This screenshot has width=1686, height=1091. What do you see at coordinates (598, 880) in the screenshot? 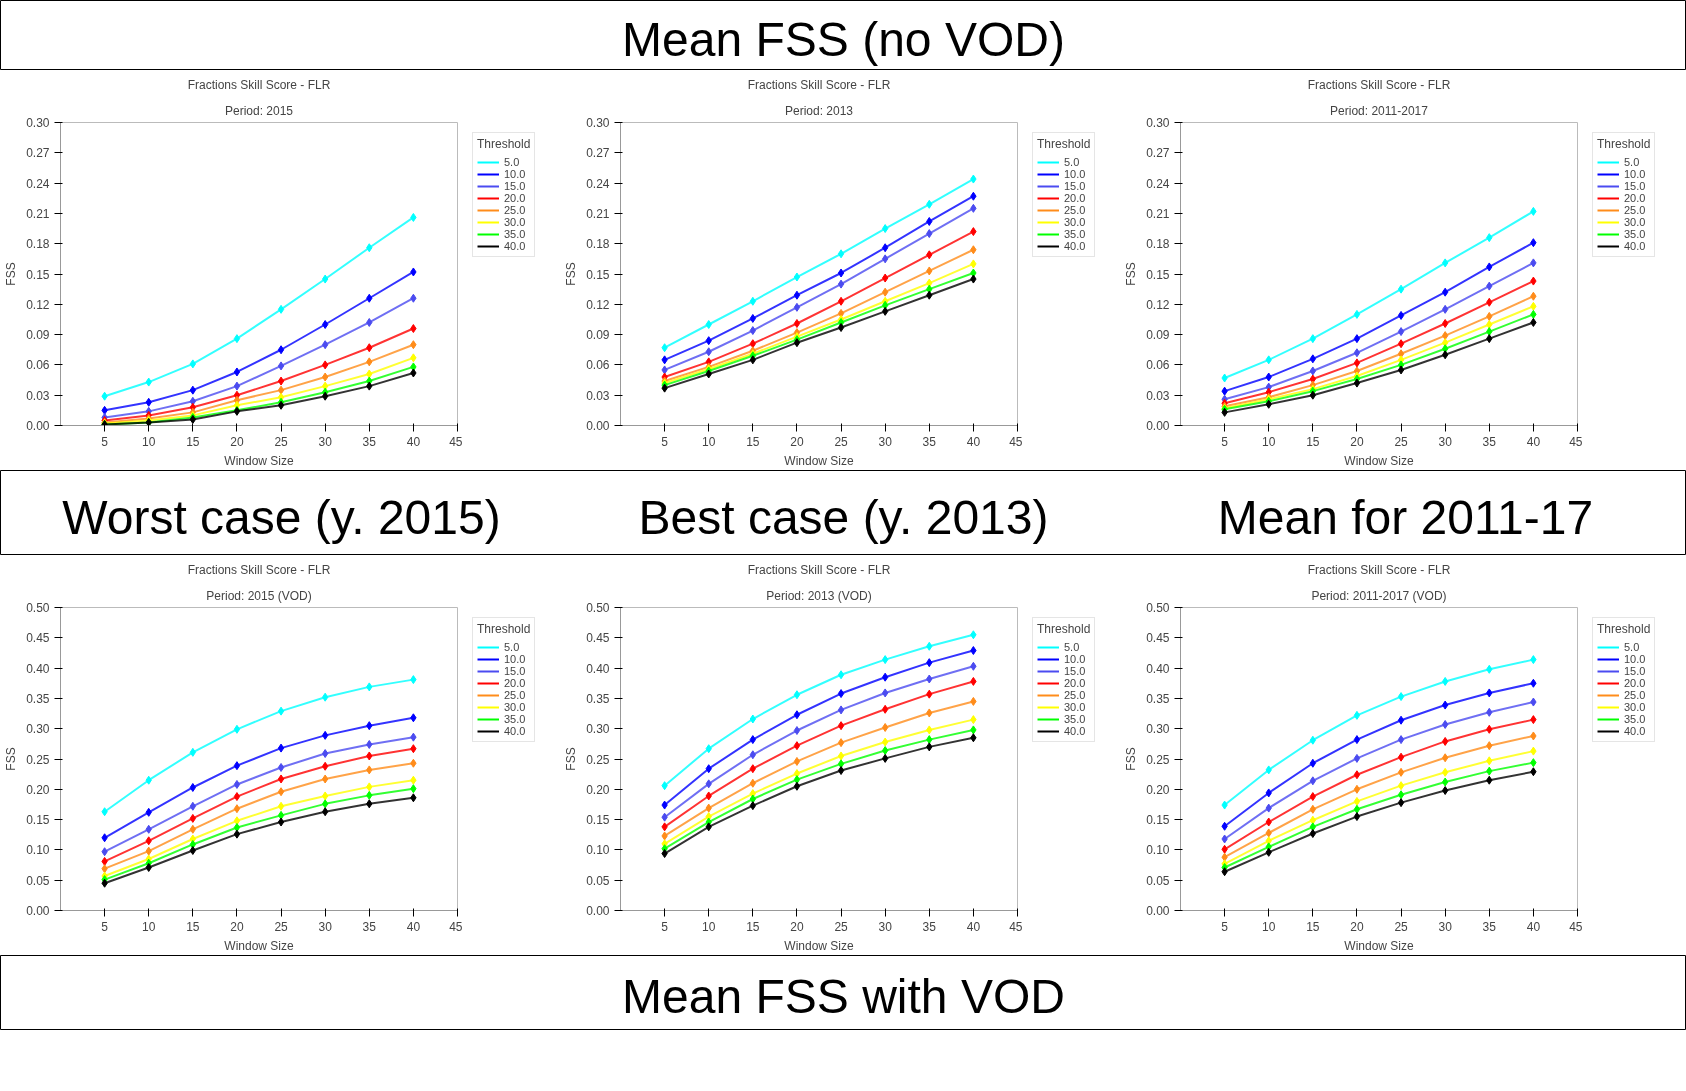
I see `y-tick-label: 0.05` at bounding box center [598, 880].